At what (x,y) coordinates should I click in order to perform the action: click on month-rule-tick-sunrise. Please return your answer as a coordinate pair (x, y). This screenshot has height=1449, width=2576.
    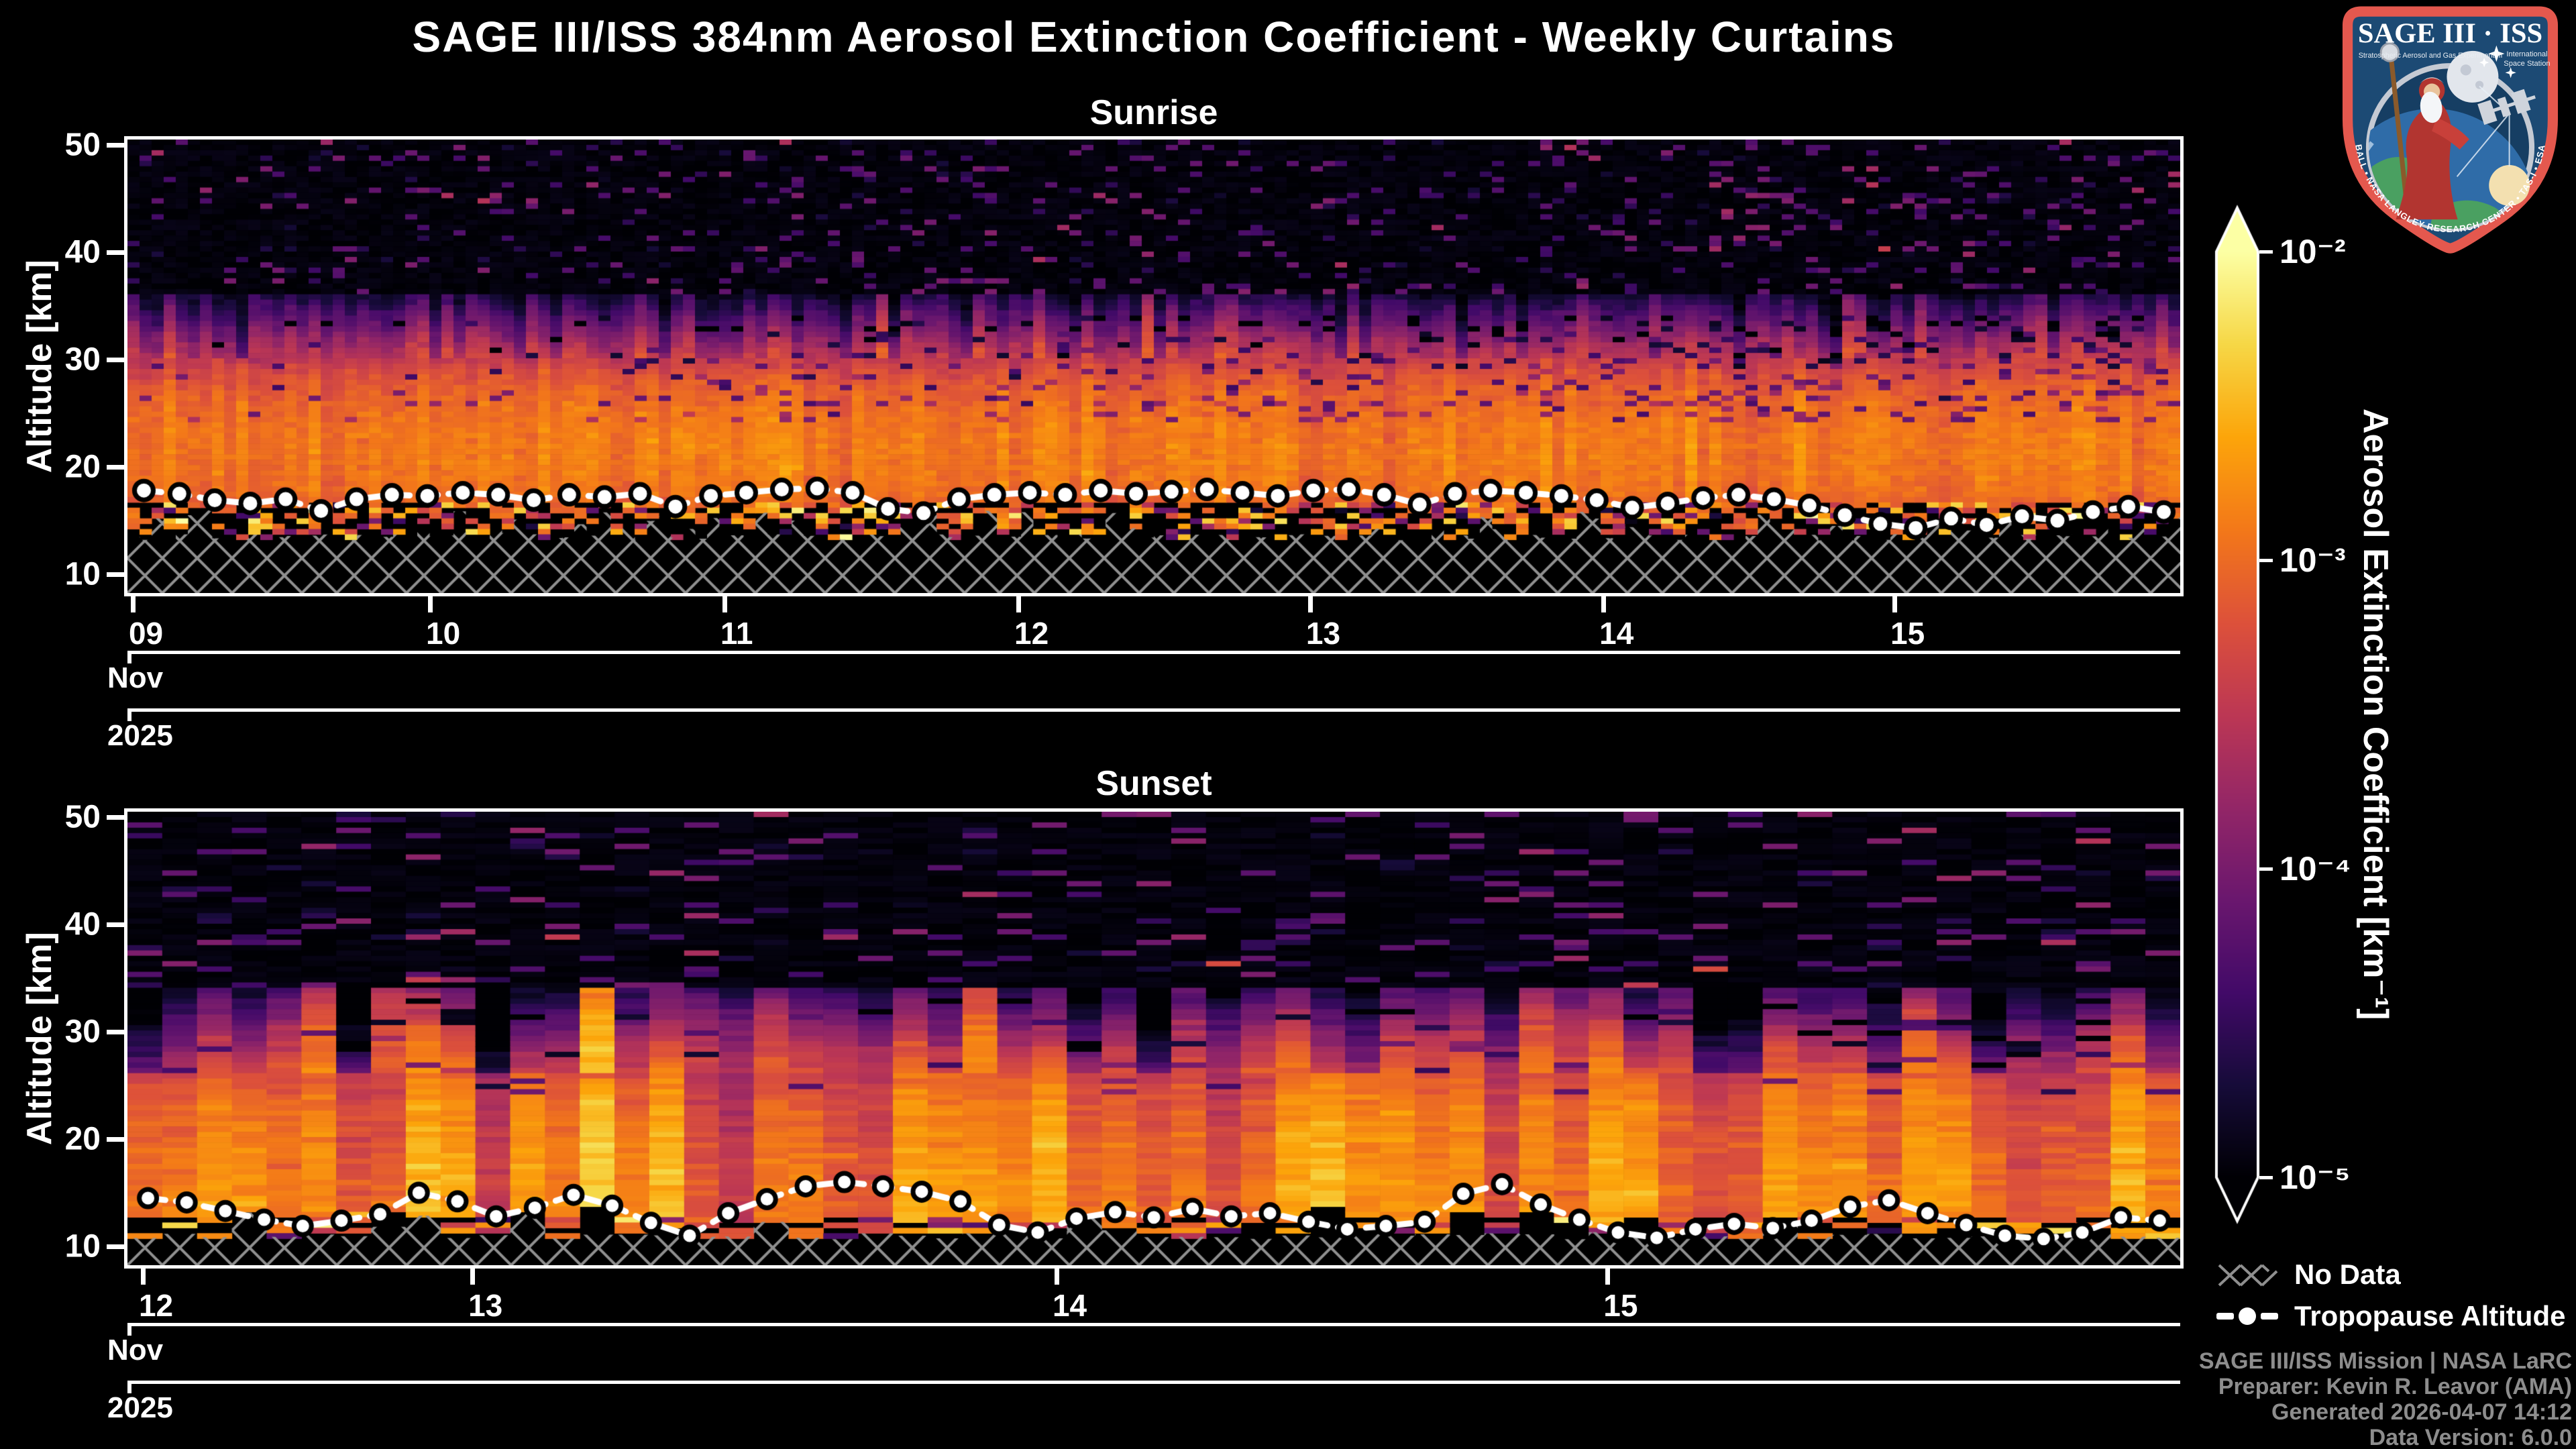
    Looking at the image, I should click on (129, 658).